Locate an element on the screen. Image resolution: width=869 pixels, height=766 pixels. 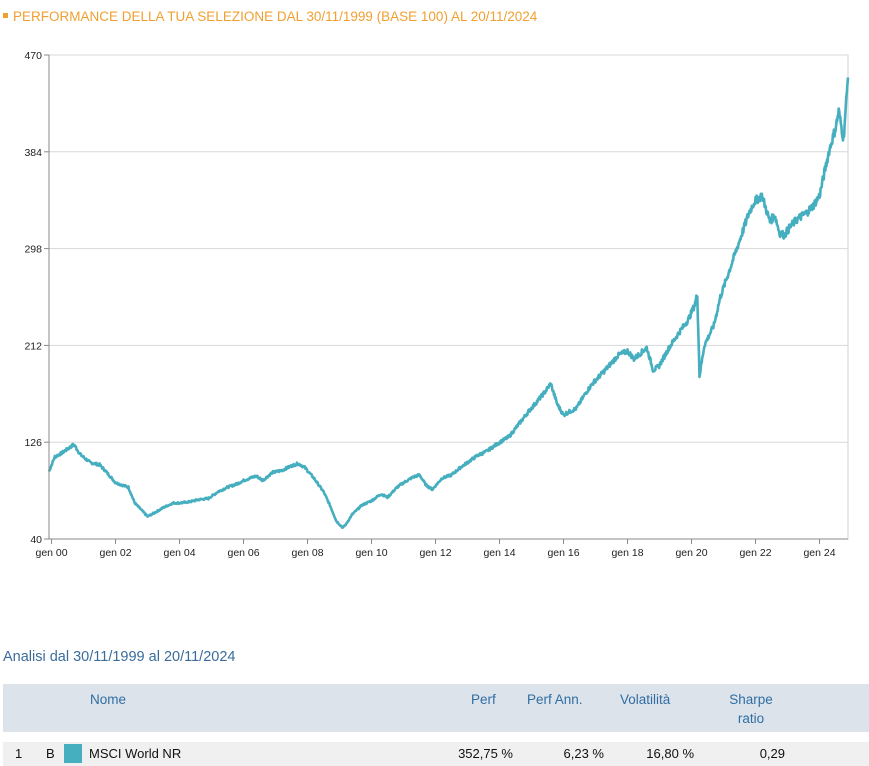
y-tick-label: 212 is located at coordinates (33, 346).